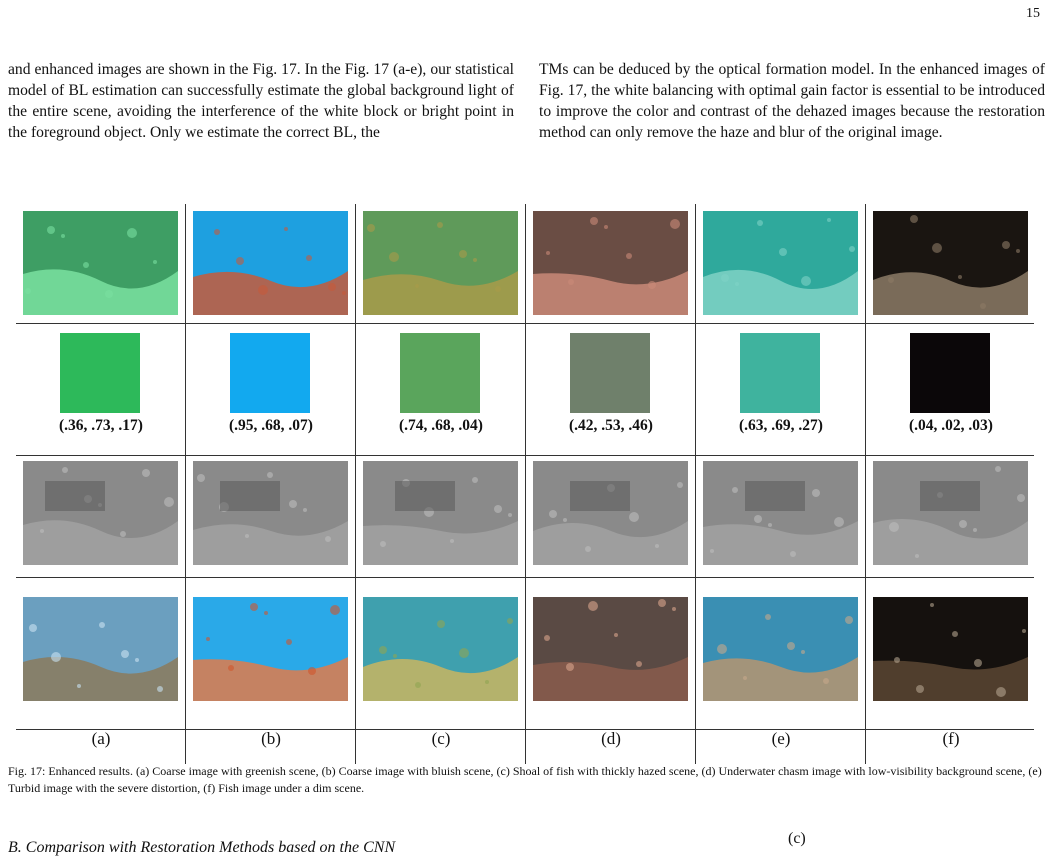 The width and height of the screenshot is (1050, 857). I want to click on background-light-value: (.36, .73, .17), so click(101, 425).